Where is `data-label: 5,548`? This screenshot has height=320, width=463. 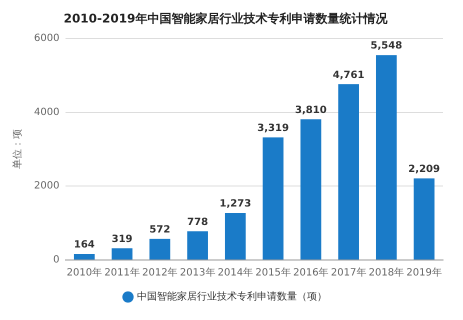
data-label: 5,548 is located at coordinates (386, 46).